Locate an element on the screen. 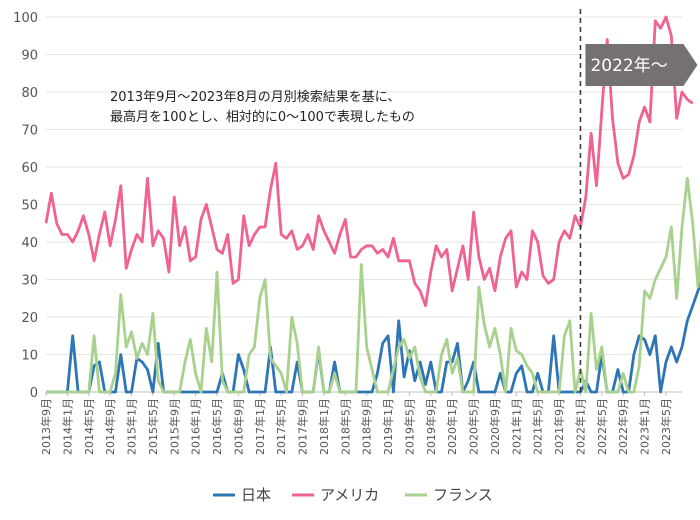  x-tick-label: 2013年9月 is located at coordinates (46, 426).